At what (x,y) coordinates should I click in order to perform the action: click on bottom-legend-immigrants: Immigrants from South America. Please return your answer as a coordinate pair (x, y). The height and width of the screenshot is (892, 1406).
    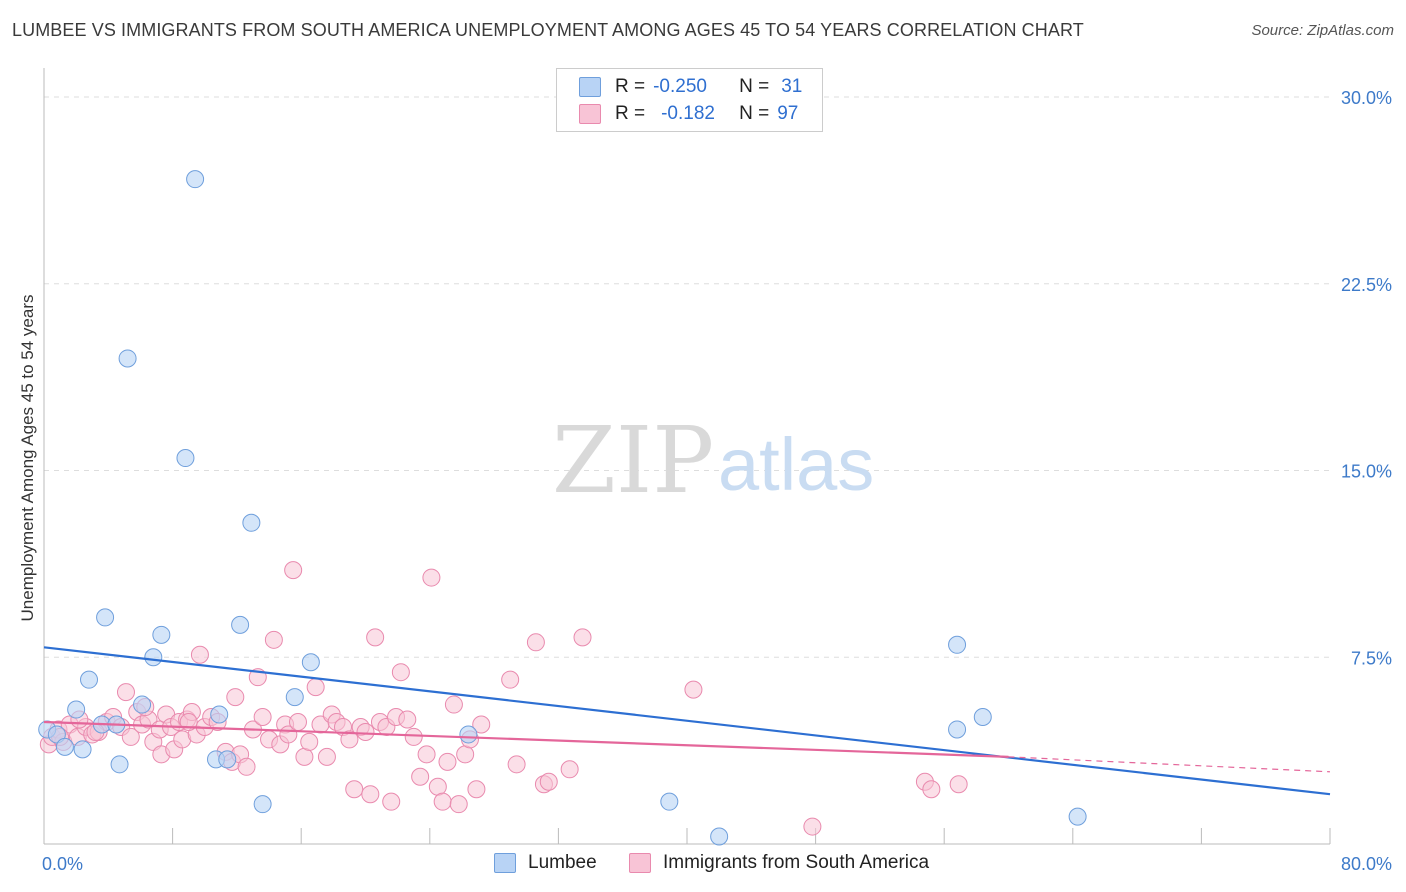
    Looking at the image, I should click on (779, 863).